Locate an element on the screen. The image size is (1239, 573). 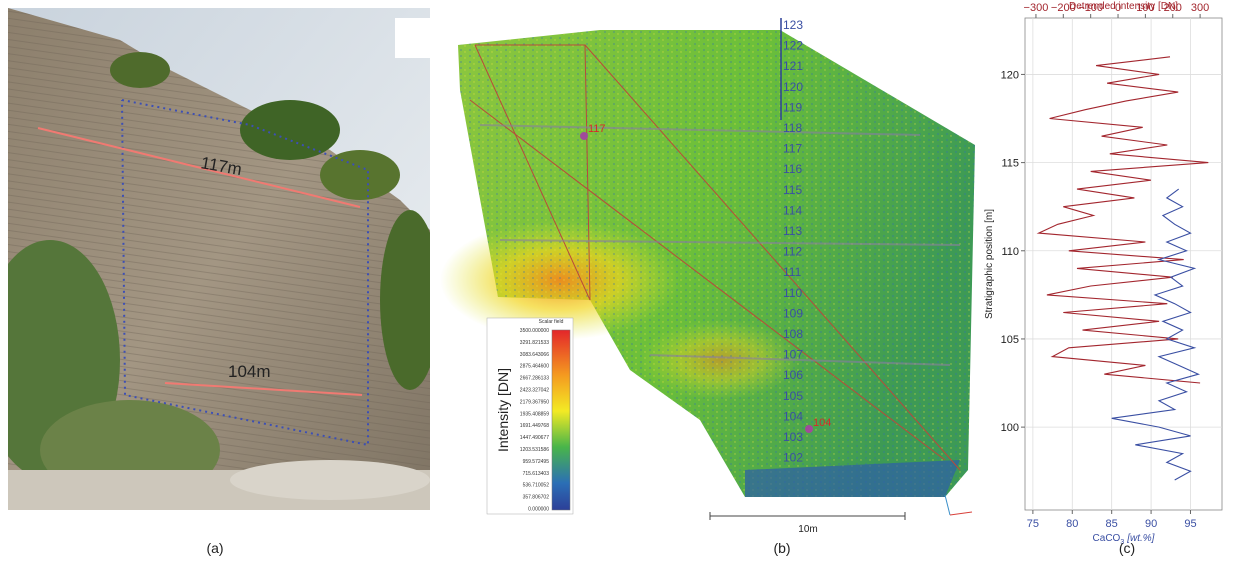
x-axis-label-part: [wt.%] is located at coordinates (1140, 538).